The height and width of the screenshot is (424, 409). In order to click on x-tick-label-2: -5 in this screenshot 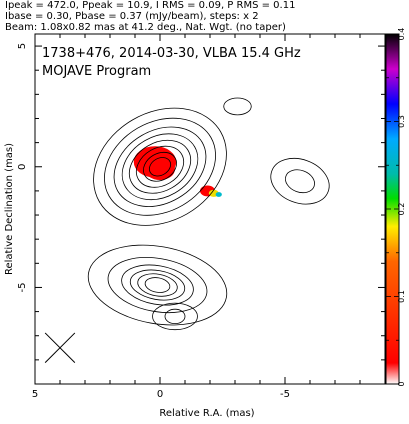, I will do `click(285, 394)`.